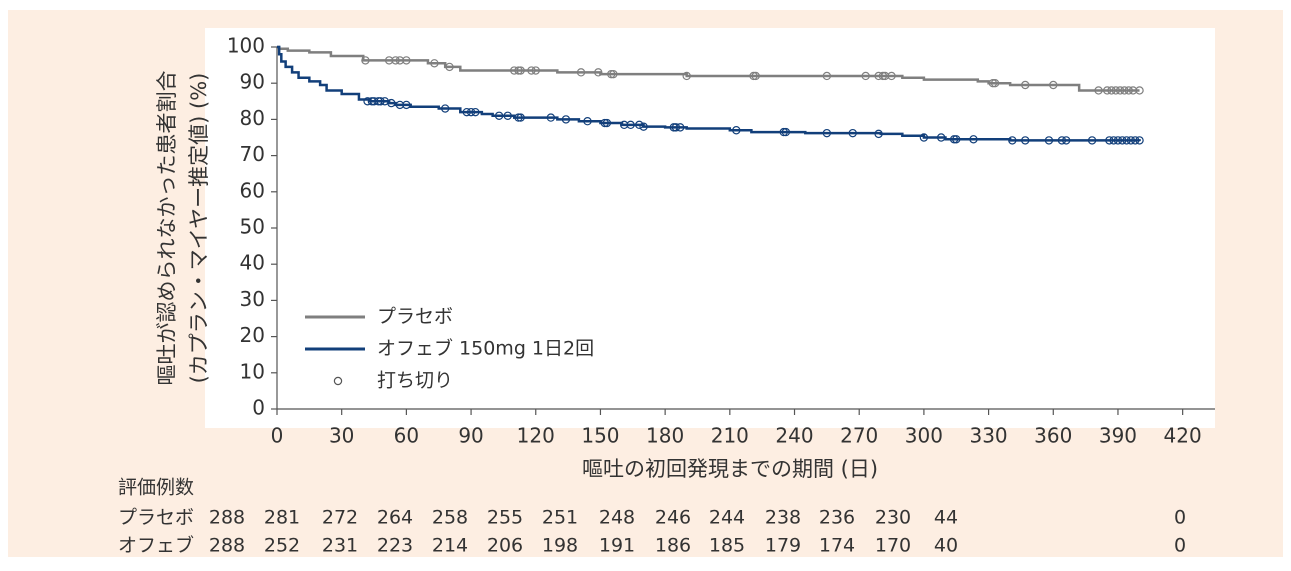 Image resolution: width=1291 pixels, height=571 pixels. Describe the element at coordinates (673, 518) in the screenshot. I see `risk-count: 246` at that location.